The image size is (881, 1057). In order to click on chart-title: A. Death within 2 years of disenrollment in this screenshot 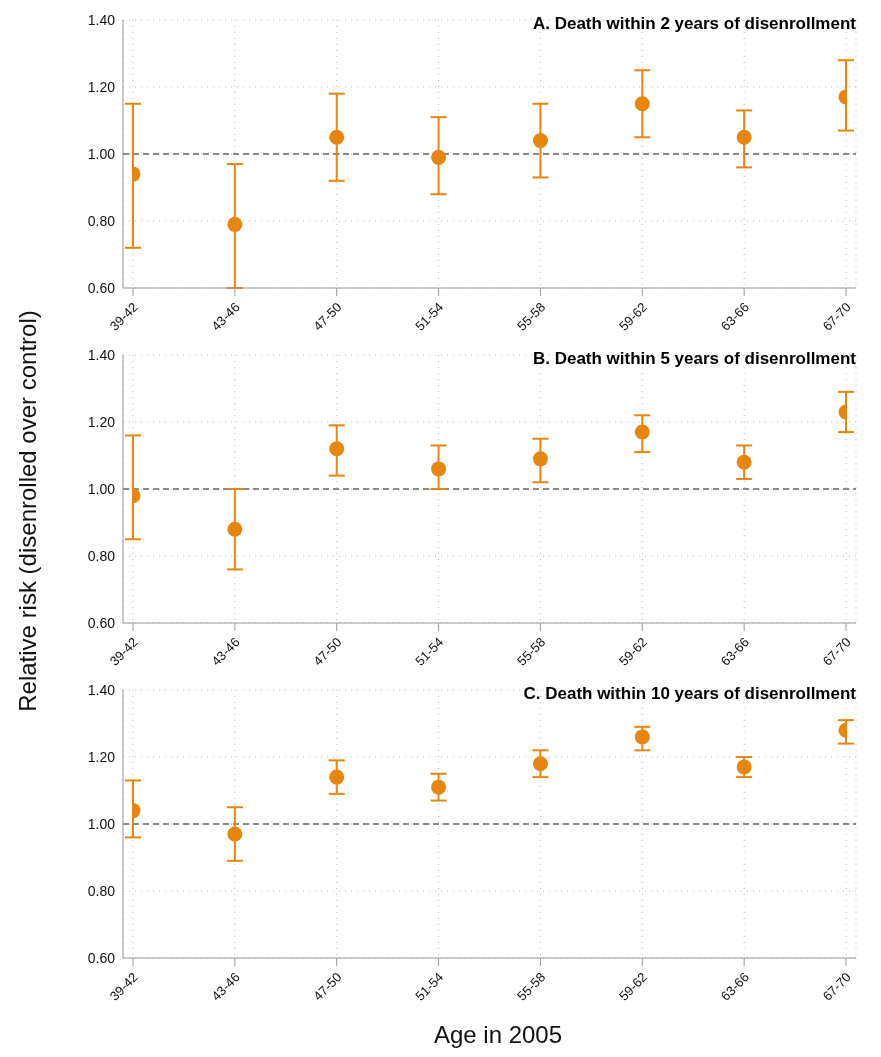, I will do `click(694, 24)`.